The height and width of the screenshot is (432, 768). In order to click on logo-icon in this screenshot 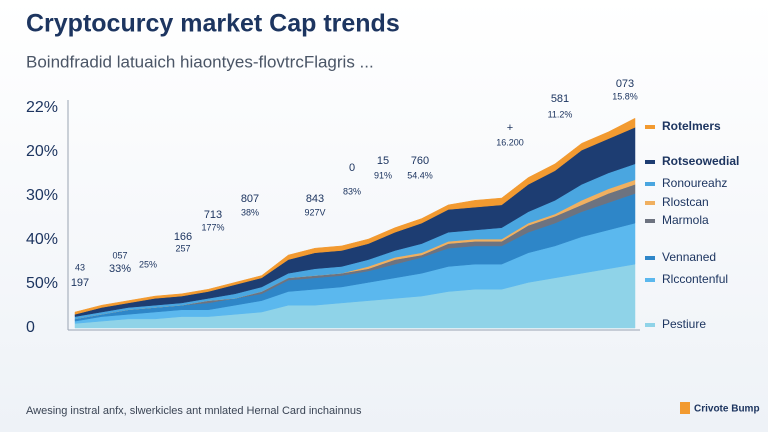, I will do `click(685, 408)`.